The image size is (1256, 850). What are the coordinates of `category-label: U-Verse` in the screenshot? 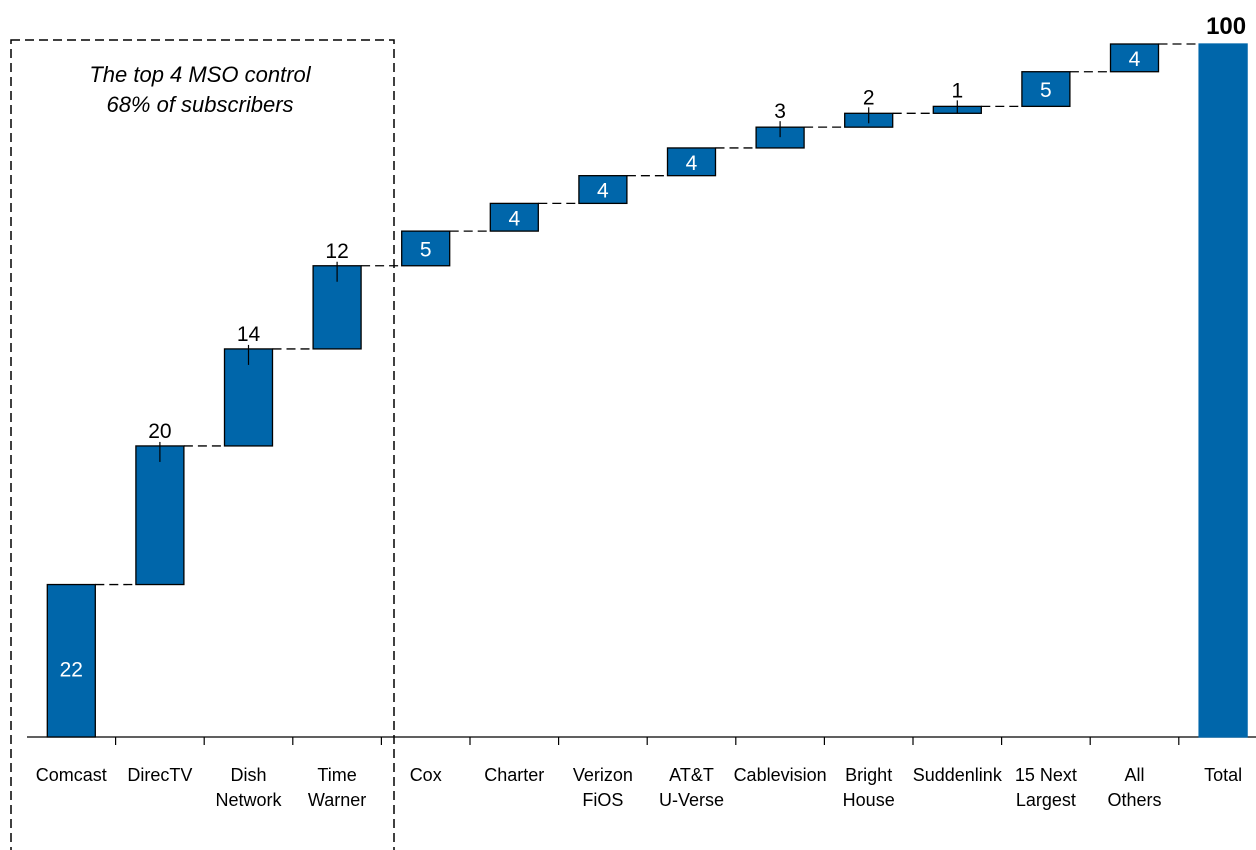 It's located at (691, 800).